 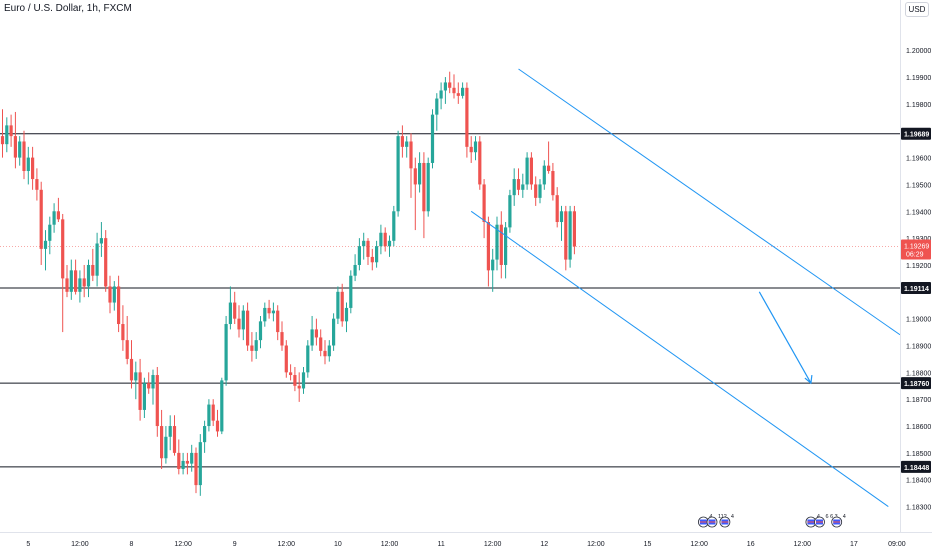 What do you see at coordinates (918, 51) in the screenshot?
I see `price-tick-label: 1.20000` at bounding box center [918, 51].